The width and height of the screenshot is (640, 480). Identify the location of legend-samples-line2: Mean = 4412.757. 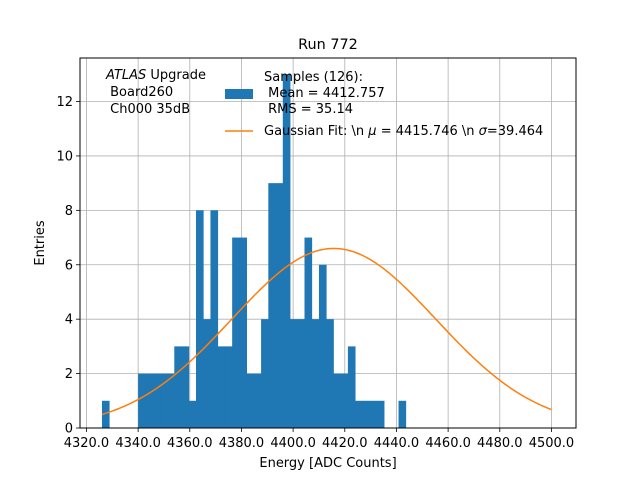
(324, 93).